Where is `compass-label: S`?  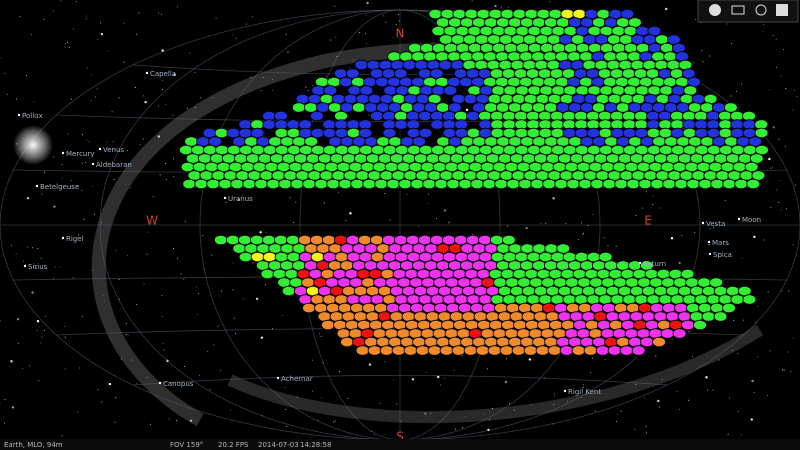
compass-label: S is located at coordinates (400, 437).